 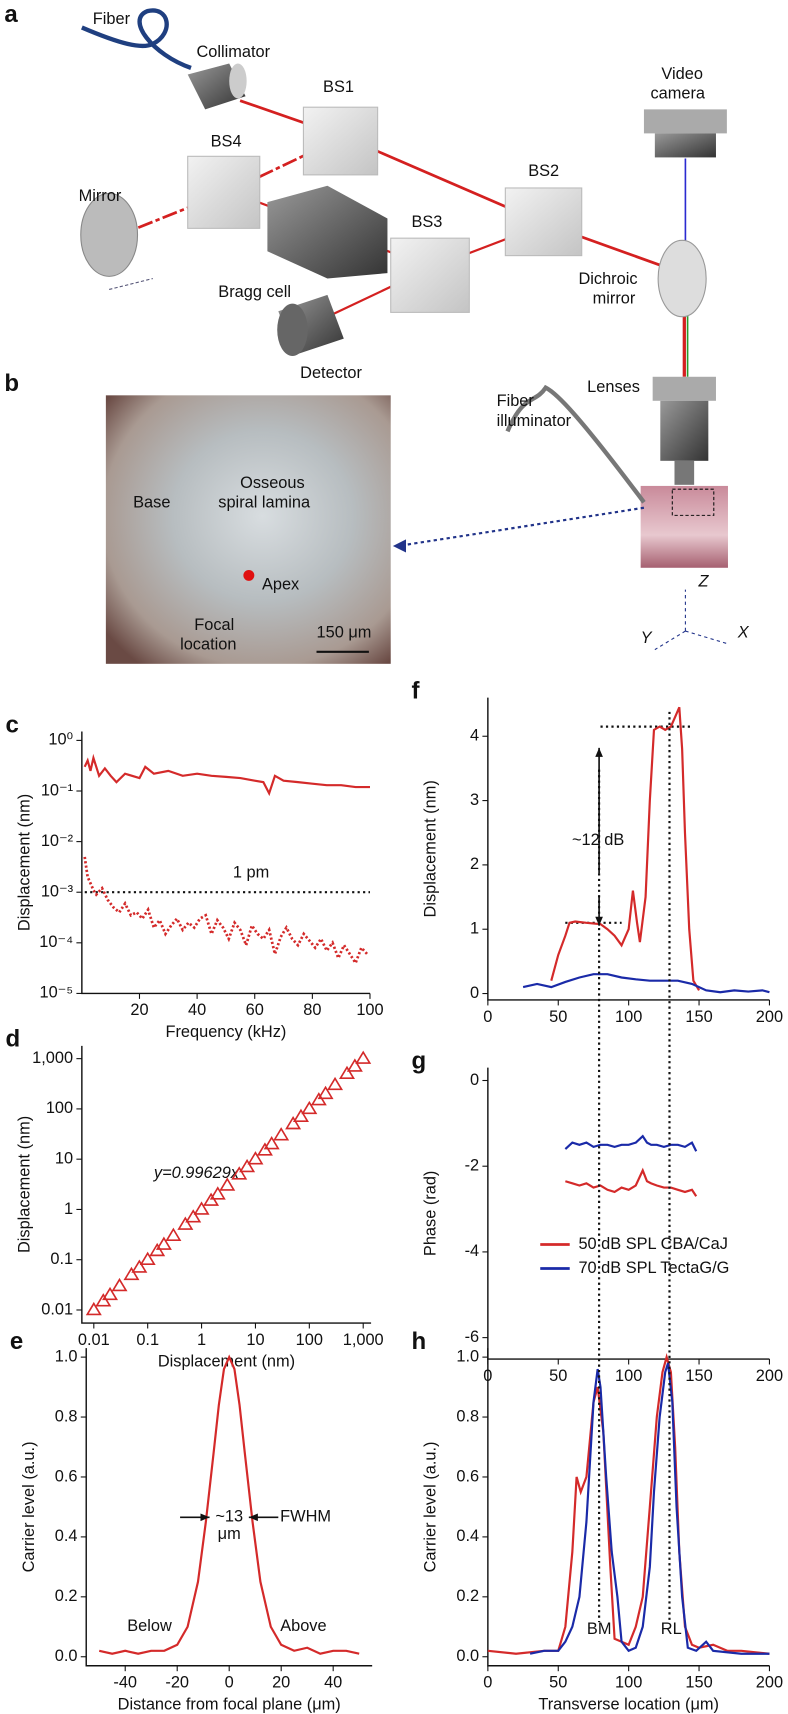 I want to click on annotation: y=0.99629x, so click(x=196, y=1173).